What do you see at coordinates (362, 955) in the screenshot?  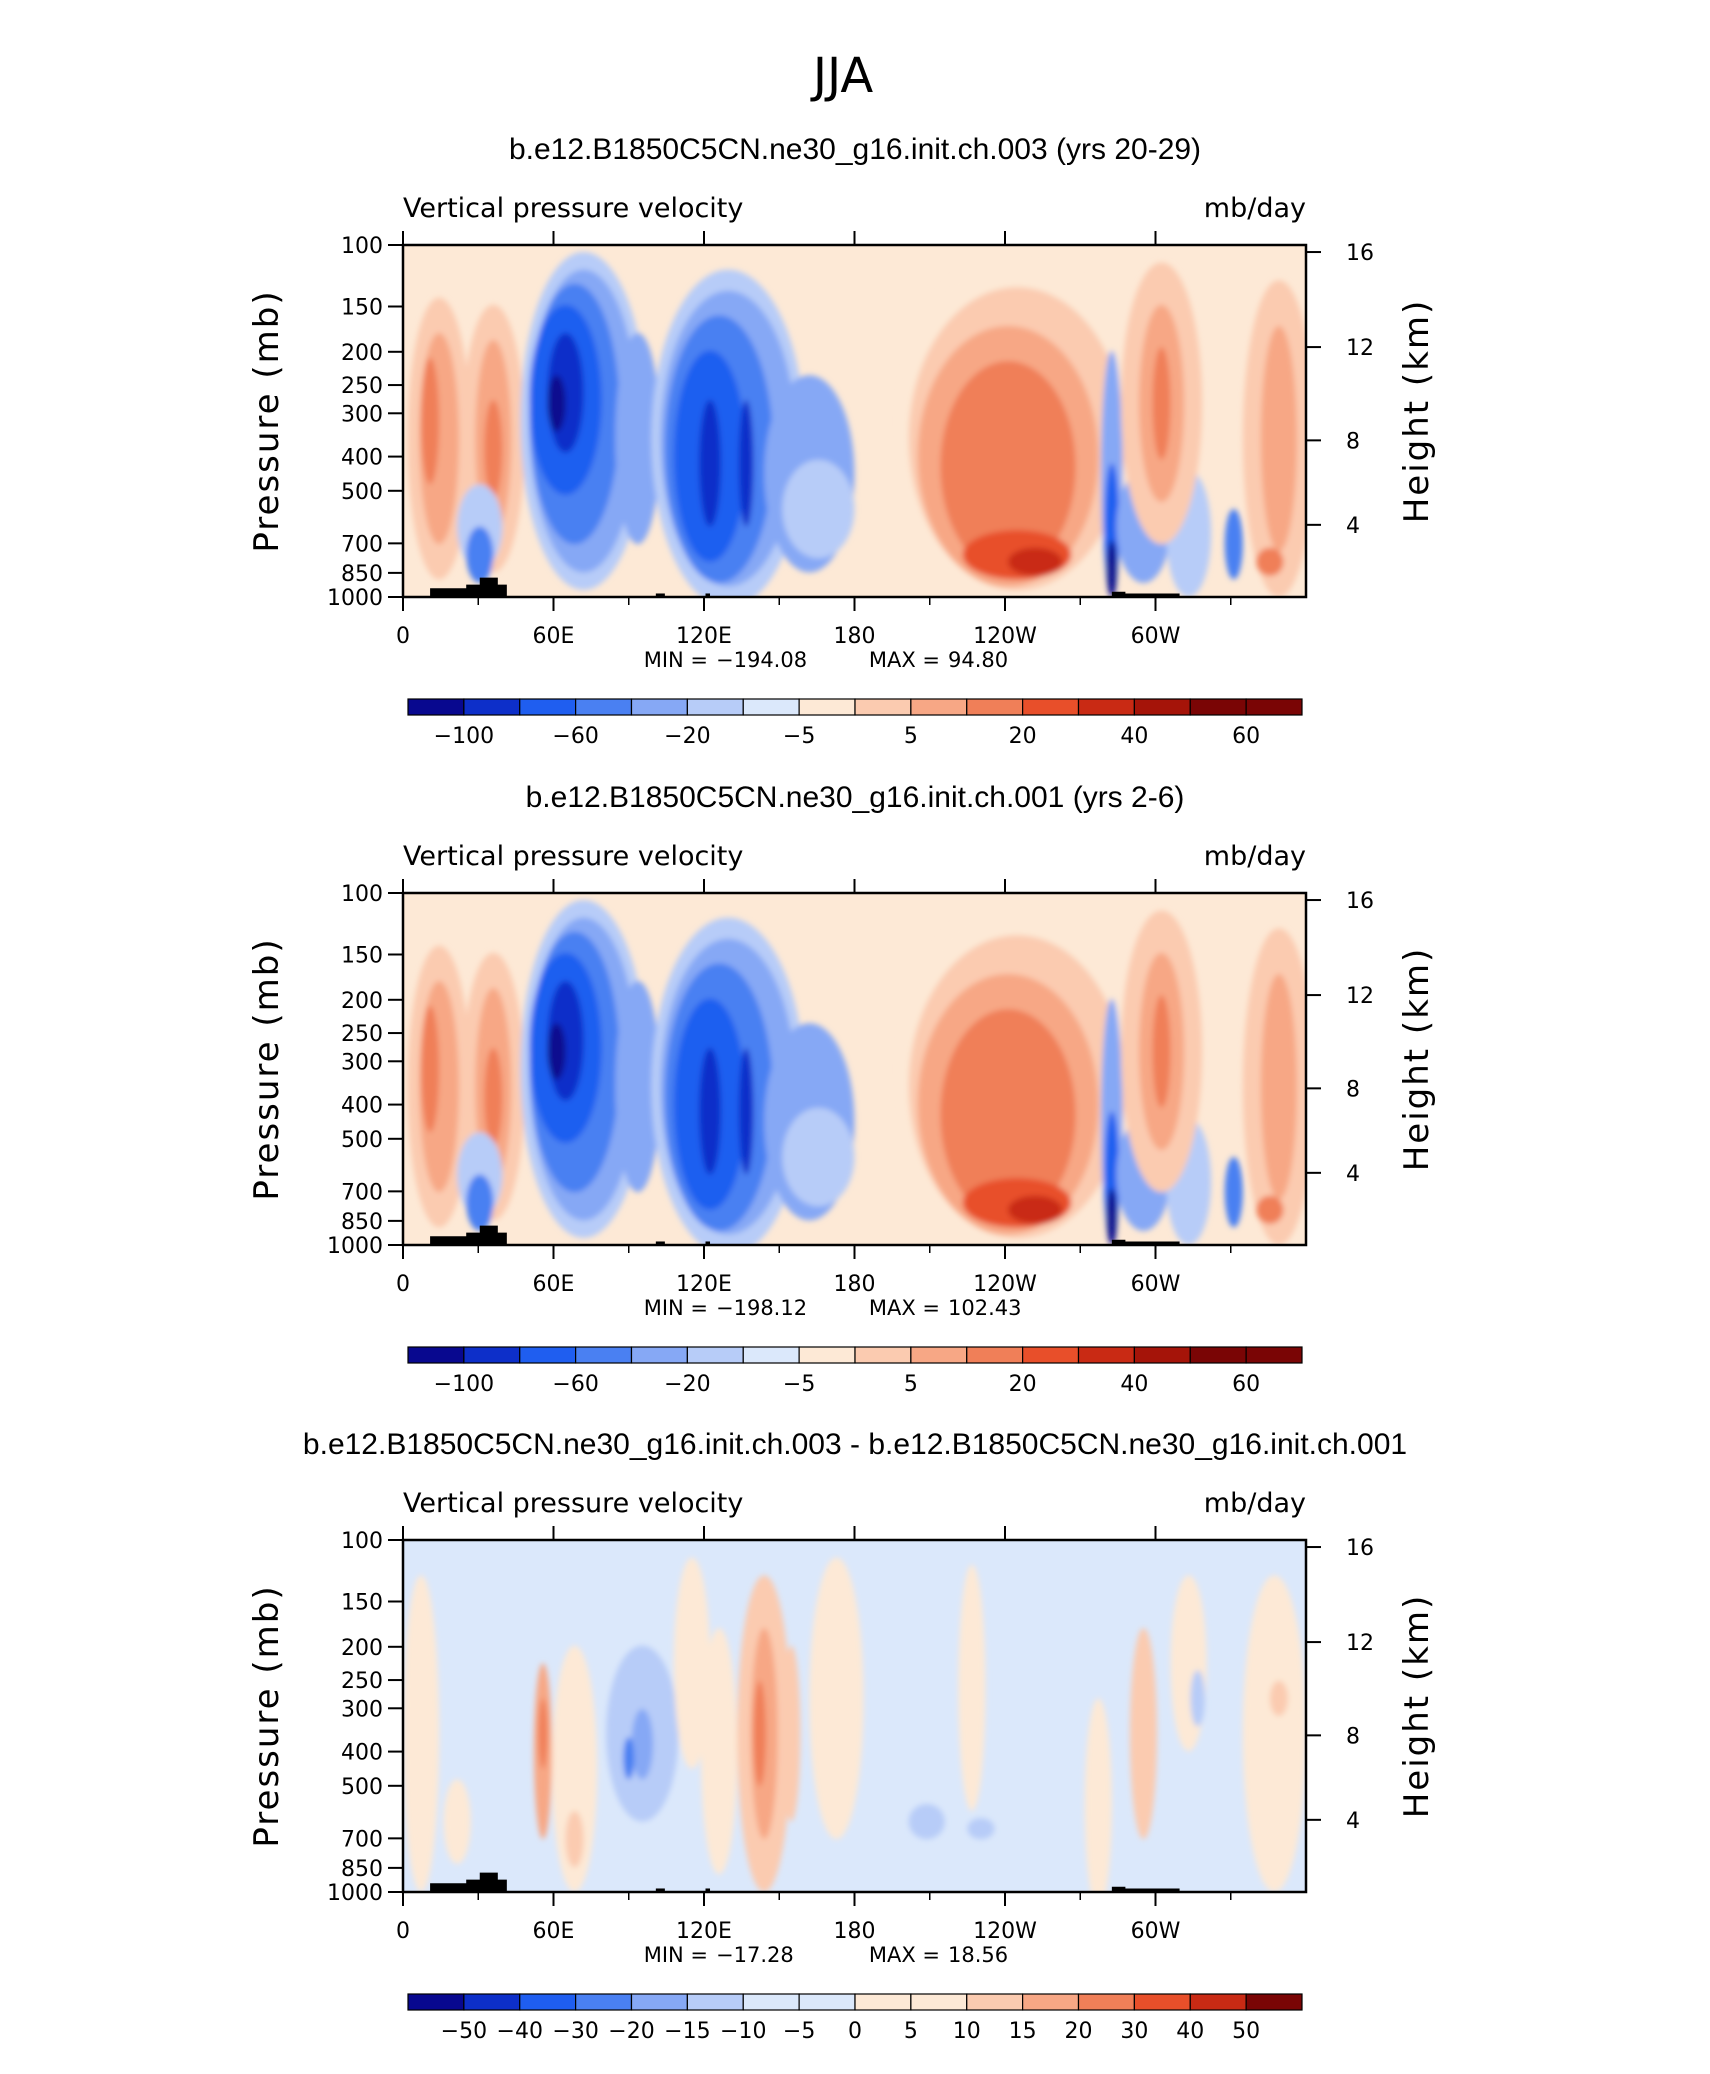 I see `y-tick-label: 150` at bounding box center [362, 955].